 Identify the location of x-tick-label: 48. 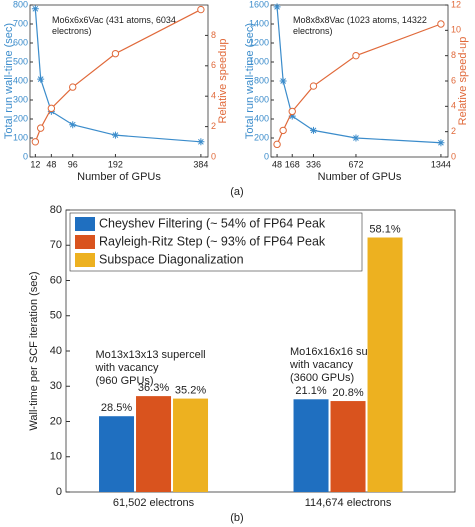
(277, 164).